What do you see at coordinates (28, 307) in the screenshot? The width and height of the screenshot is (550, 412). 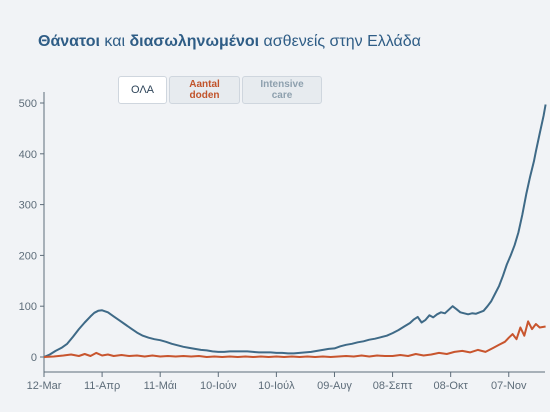 I see `y-tick-label: 100` at bounding box center [28, 307].